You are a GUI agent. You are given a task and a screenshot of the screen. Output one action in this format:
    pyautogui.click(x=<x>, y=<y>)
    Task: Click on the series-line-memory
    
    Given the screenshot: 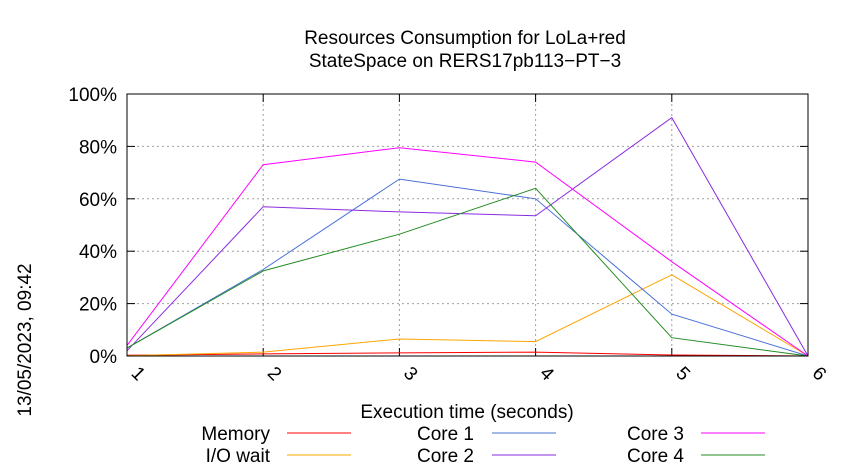 What is the action you would take?
    pyautogui.click(x=467, y=354)
    